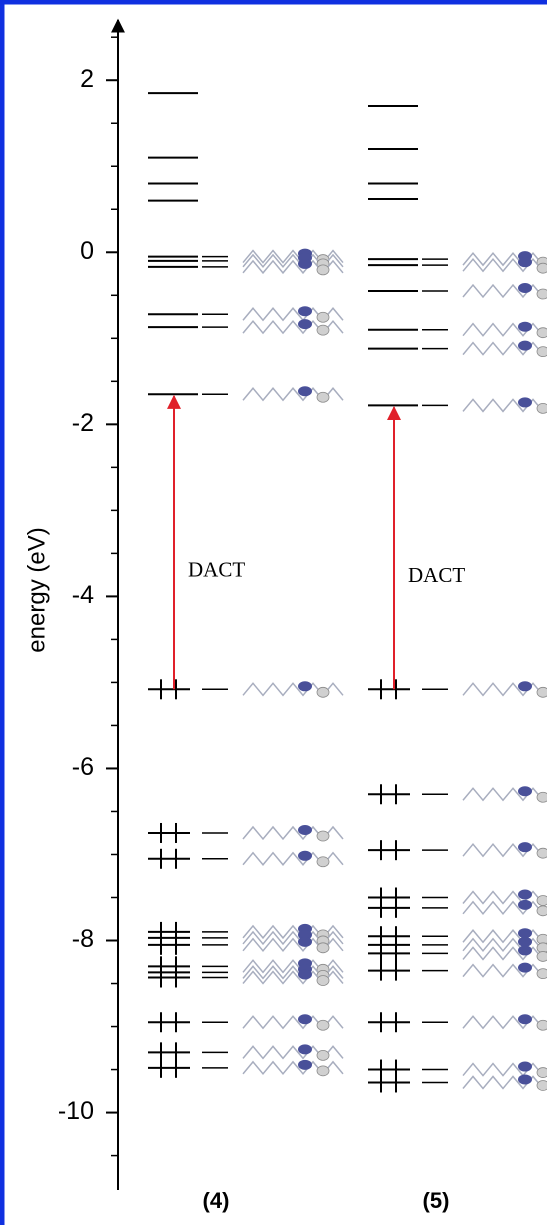  What do you see at coordinates (436, 1200) in the screenshot?
I see `column-label: (5)` at bounding box center [436, 1200].